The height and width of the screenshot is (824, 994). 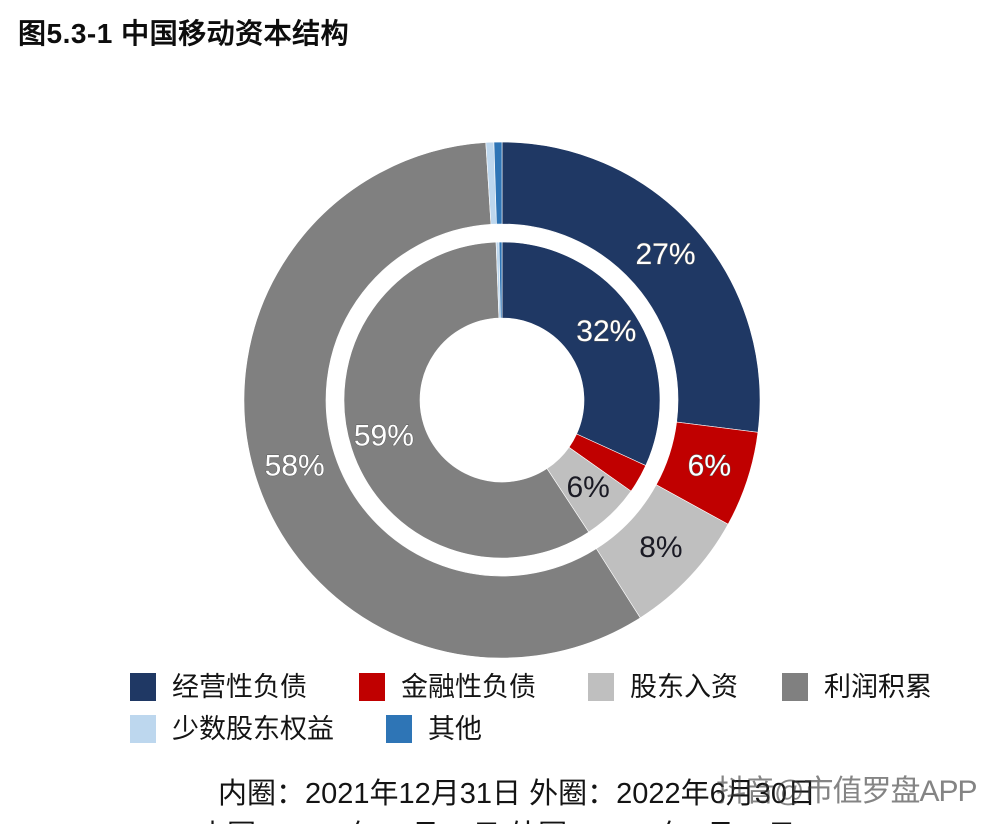 I want to click on legend-item-retained-profit: 利润积累, so click(x=857, y=687).